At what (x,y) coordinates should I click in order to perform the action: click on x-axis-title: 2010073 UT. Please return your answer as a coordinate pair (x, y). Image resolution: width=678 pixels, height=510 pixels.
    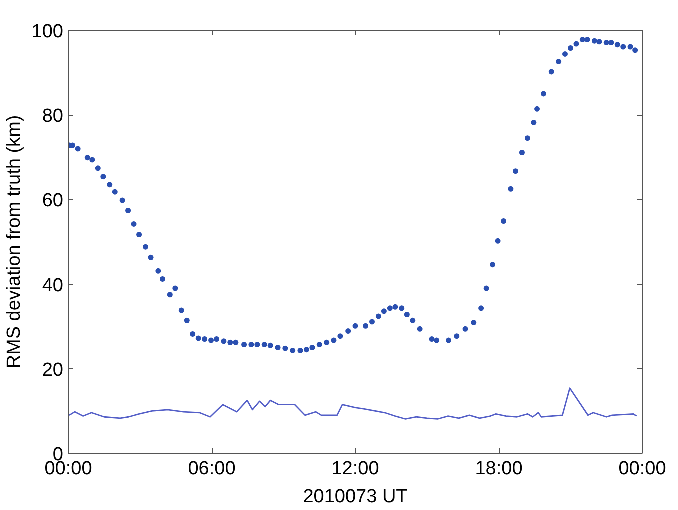
    Looking at the image, I should click on (355, 497).